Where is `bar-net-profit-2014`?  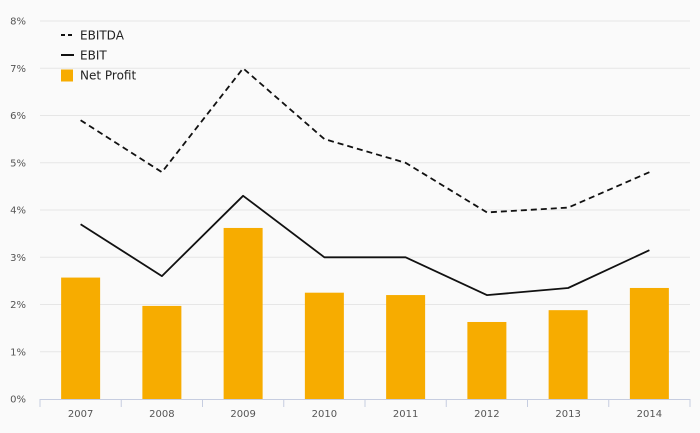
bar-net-profit-2014 is located at coordinates (649, 343).